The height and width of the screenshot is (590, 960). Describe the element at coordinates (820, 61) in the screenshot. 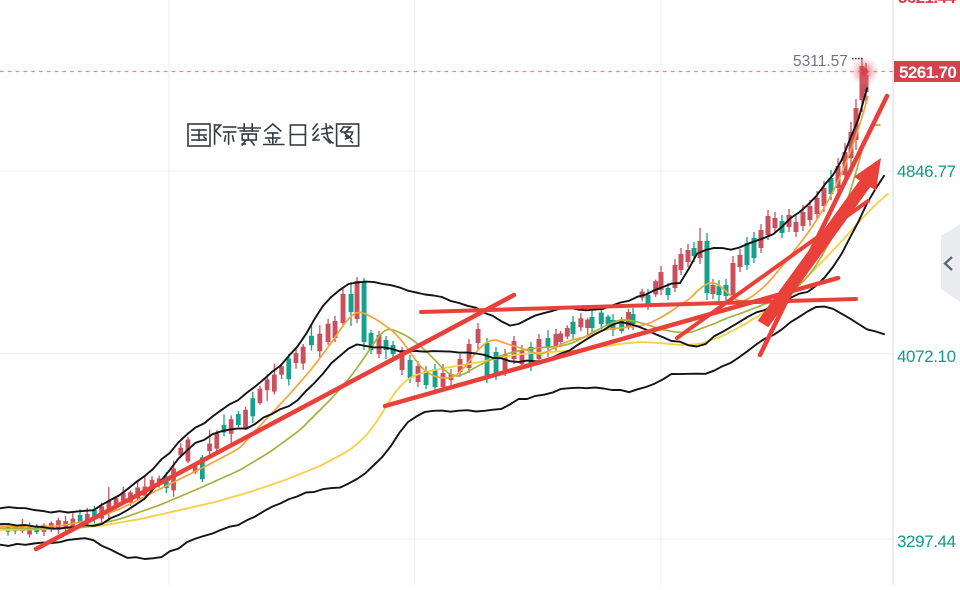

I see `svg-text: 5311.57` at that location.